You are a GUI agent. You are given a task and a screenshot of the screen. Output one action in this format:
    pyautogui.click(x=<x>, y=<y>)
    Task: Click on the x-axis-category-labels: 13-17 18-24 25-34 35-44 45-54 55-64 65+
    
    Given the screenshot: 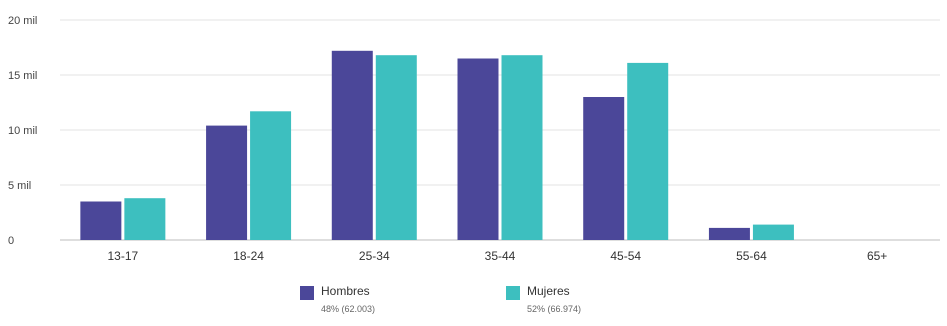 What is the action you would take?
    pyautogui.click(x=498, y=256)
    